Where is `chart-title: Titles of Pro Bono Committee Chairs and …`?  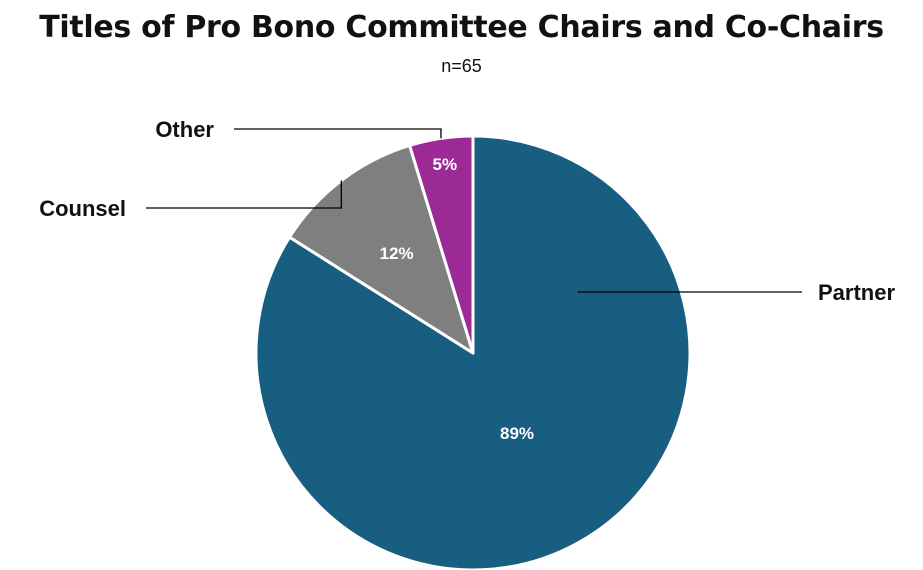
chart-title: Titles of Pro Bono Committee Chairs and … is located at coordinates (461, 27).